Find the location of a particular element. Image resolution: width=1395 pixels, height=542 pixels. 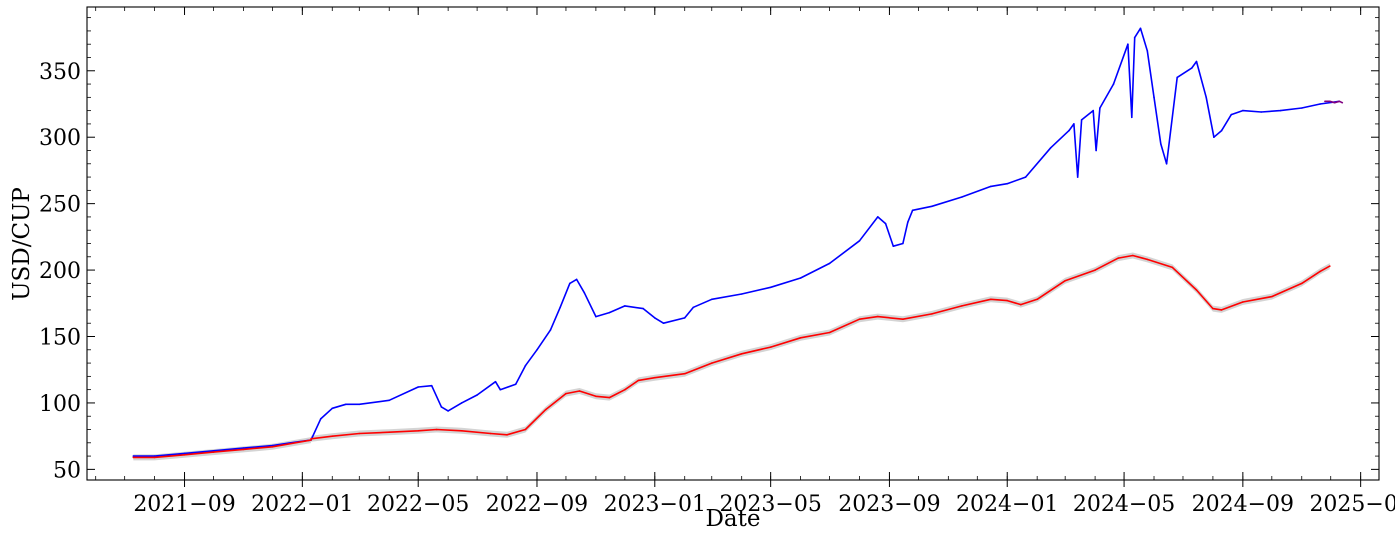

x-axis-title: Date is located at coordinates (732, 519).